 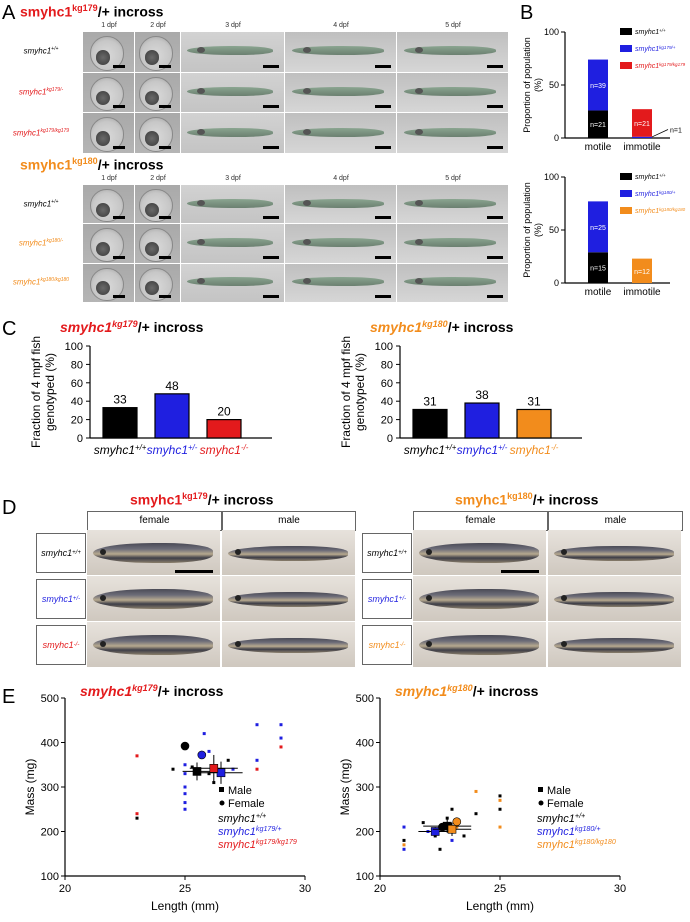 What do you see at coordinates (387, 421) in the screenshot?
I see `y-tick-label: 20` at bounding box center [387, 421].